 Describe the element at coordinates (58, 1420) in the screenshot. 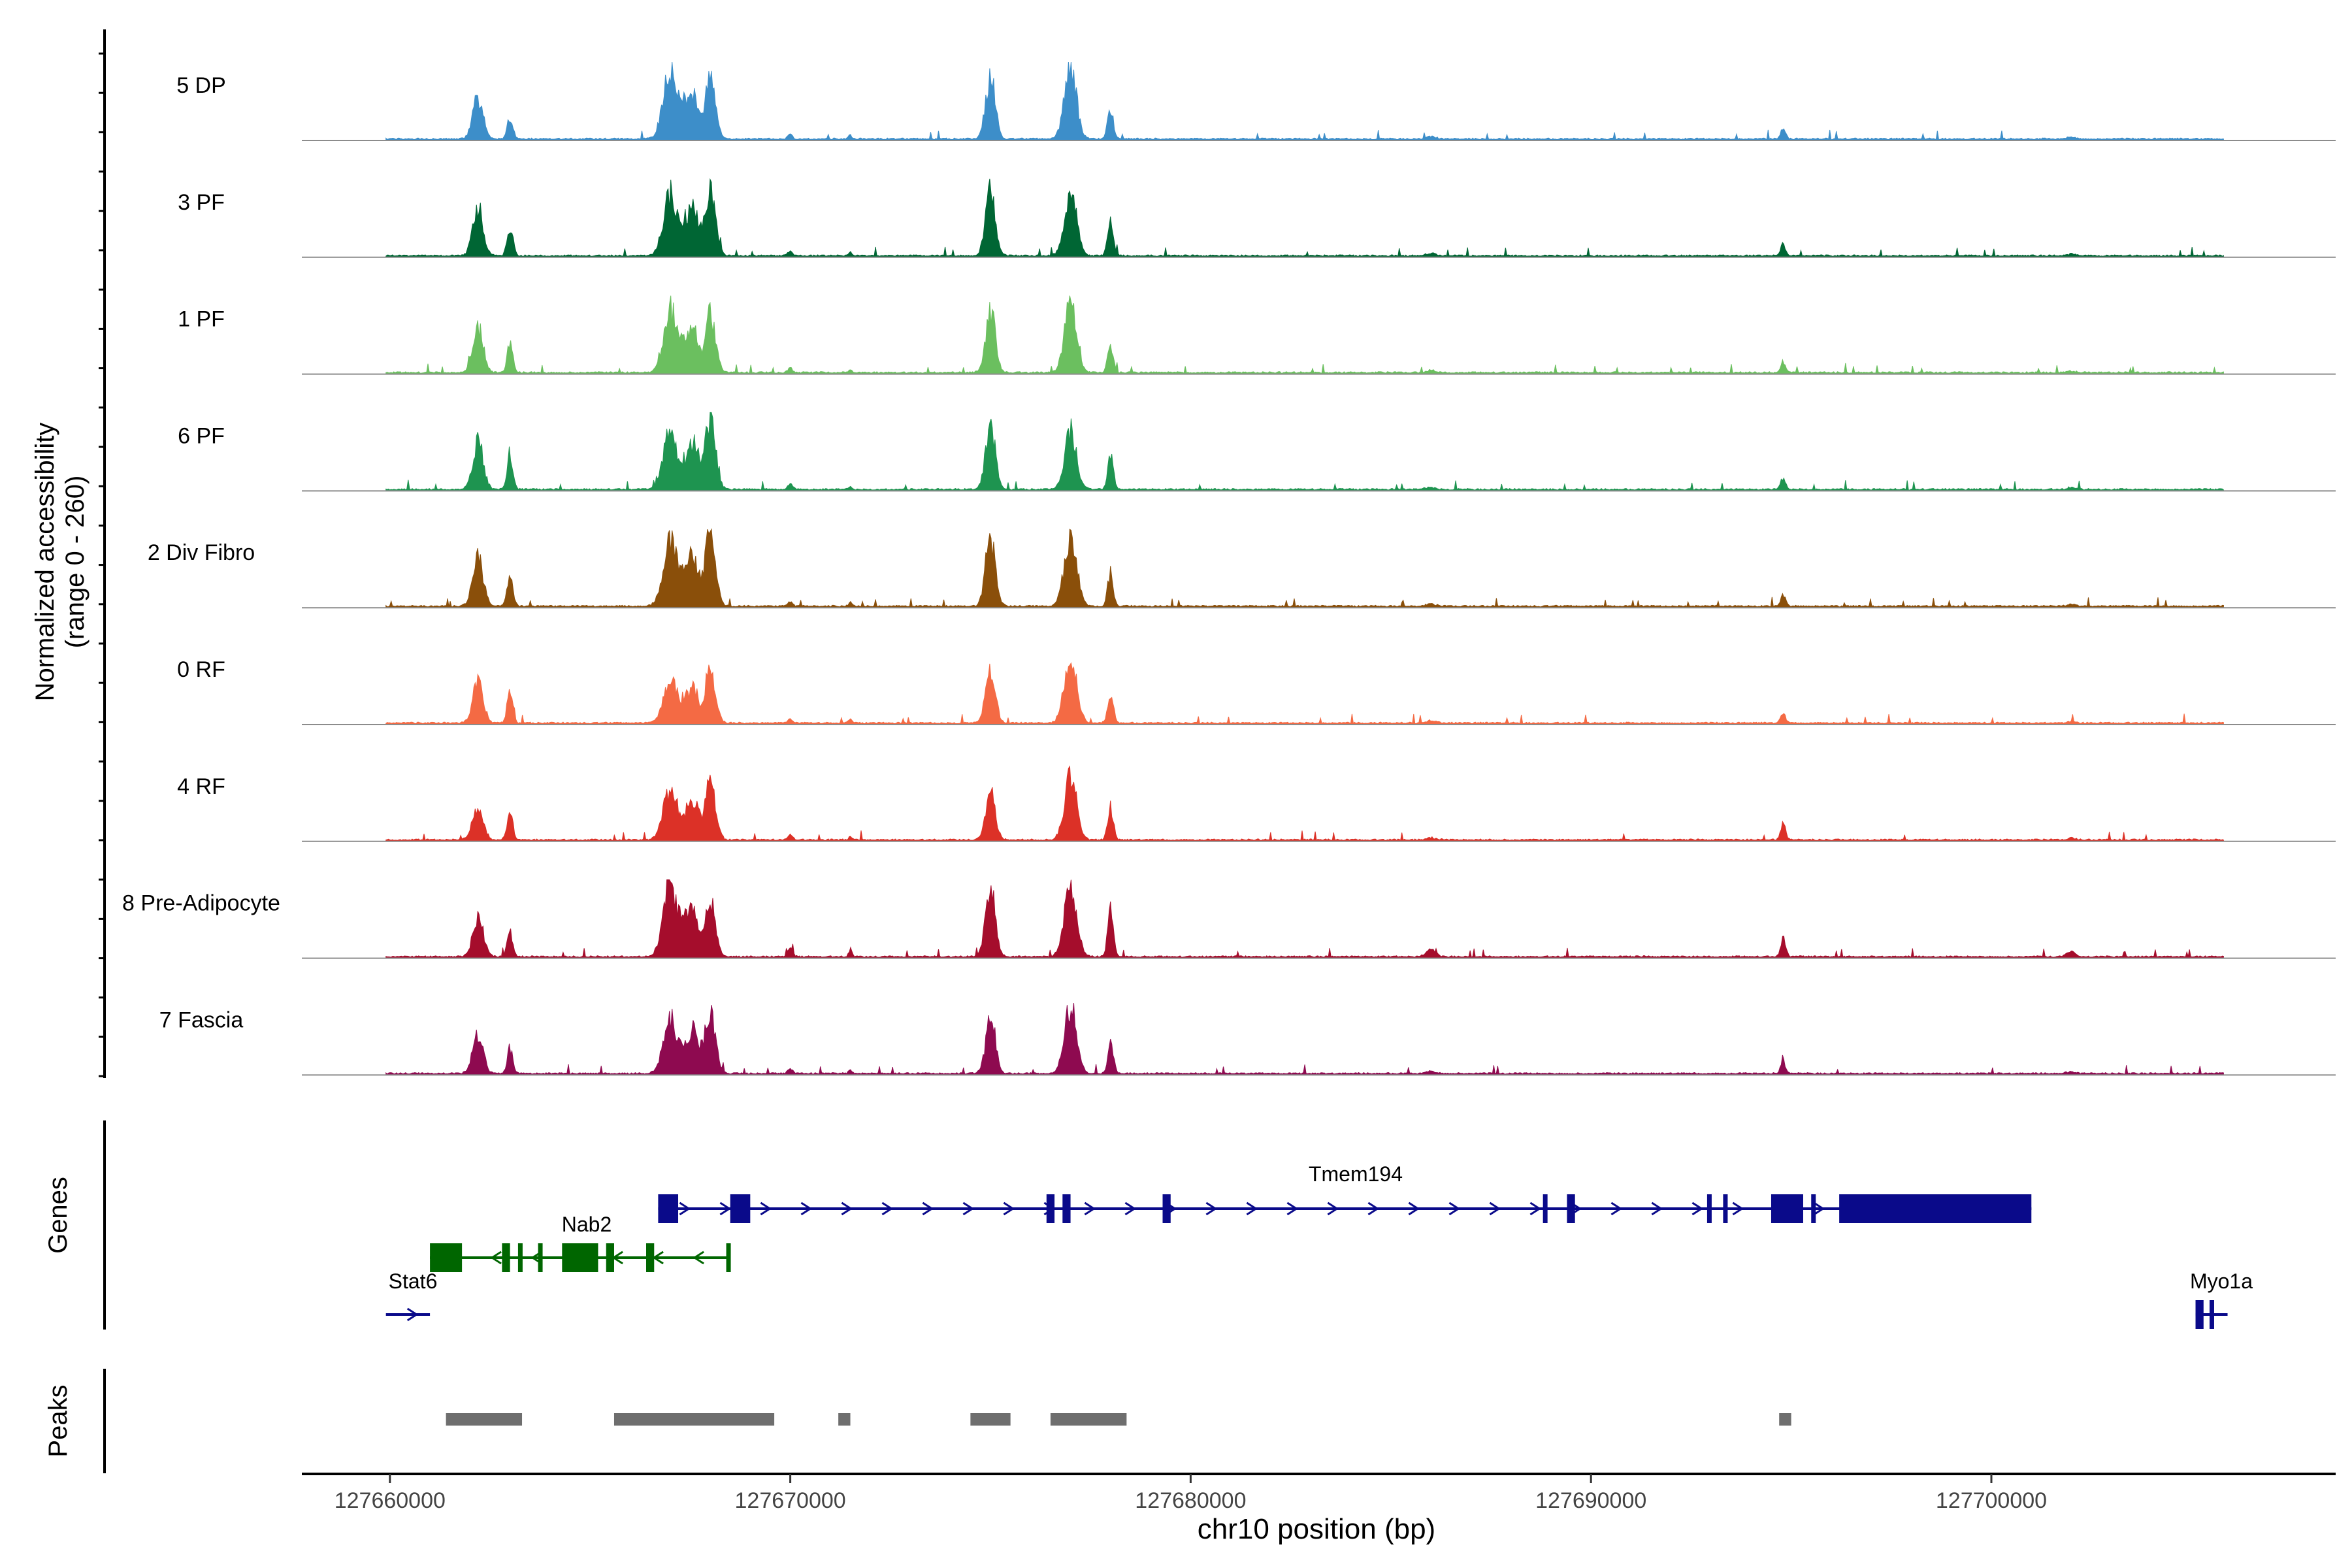

I see `peaks-panel-label: Peaks` at that location.